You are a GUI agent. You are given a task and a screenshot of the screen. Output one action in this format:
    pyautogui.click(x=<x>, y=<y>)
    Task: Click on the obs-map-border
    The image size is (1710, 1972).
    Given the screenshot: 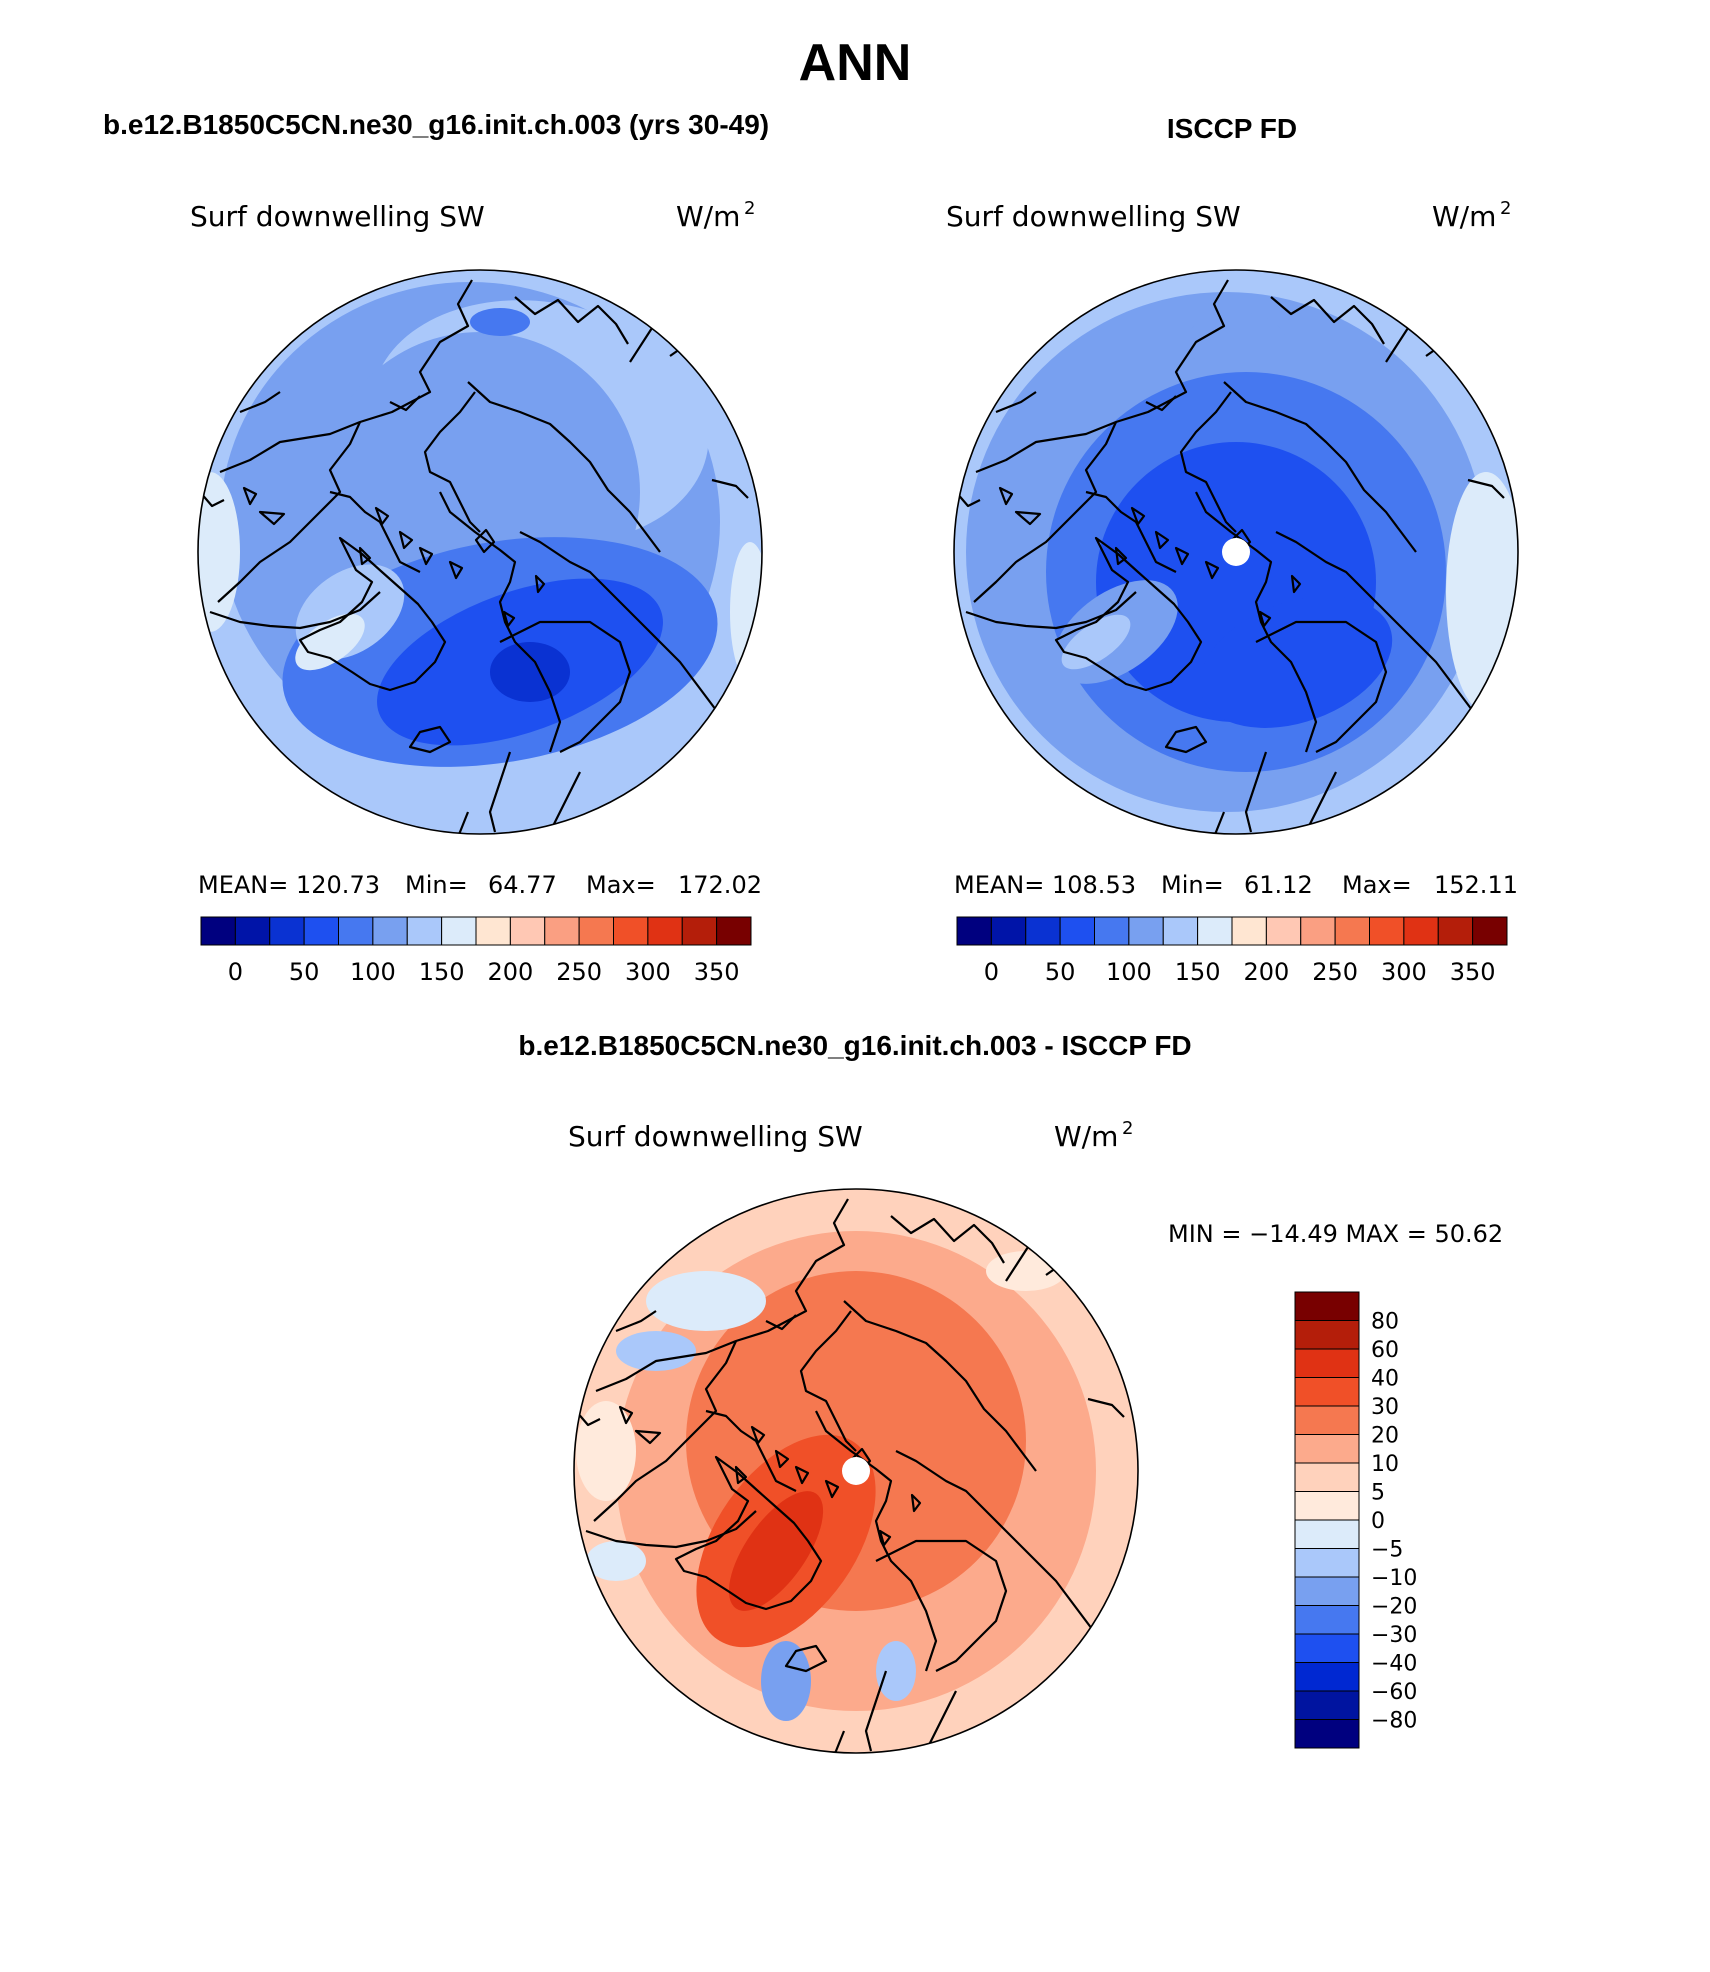 What is the action you would take?
    pyautogui.click(x=1236, y=552)
    